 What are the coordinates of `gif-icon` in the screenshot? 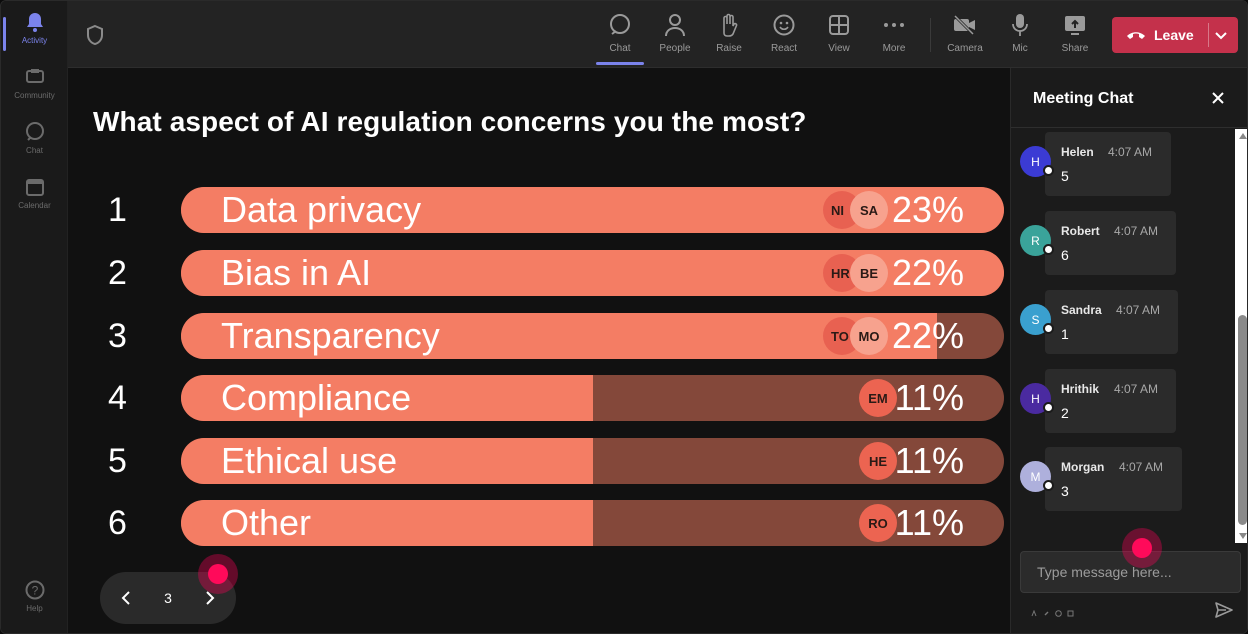 It's located at (1070, 610).